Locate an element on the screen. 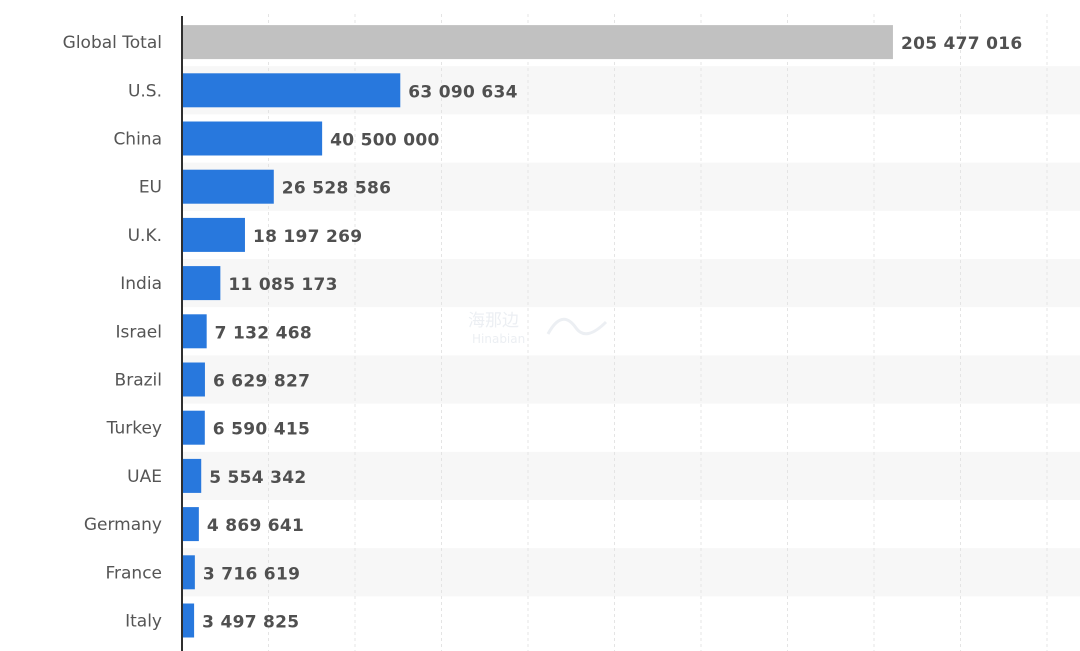 This screenshot has width=1080, height=651. value-label: 63 090 634 is located at coordinates (462, 92).